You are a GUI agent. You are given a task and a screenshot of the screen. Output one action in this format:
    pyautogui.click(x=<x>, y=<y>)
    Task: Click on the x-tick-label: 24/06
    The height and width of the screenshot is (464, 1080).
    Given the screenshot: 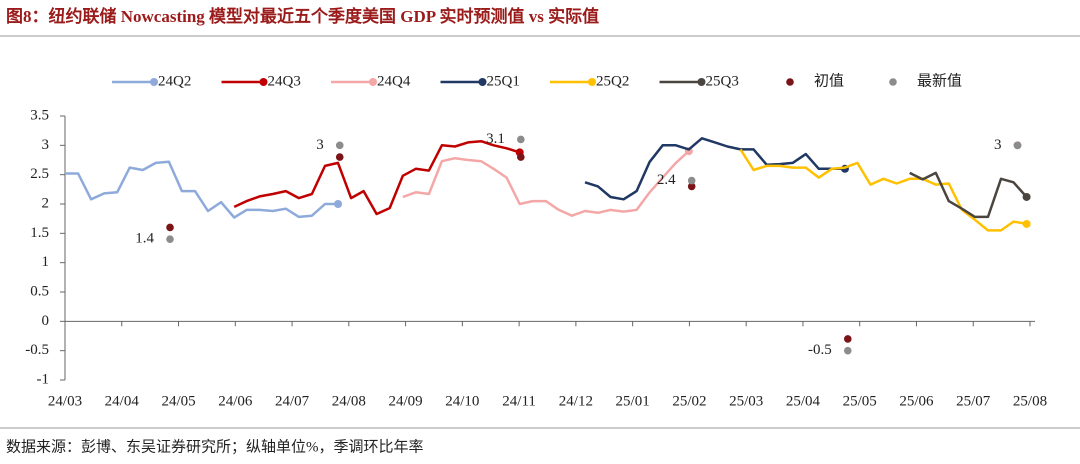 What is the action you would take?
    pyautogui.click(x=235, y=401)
    